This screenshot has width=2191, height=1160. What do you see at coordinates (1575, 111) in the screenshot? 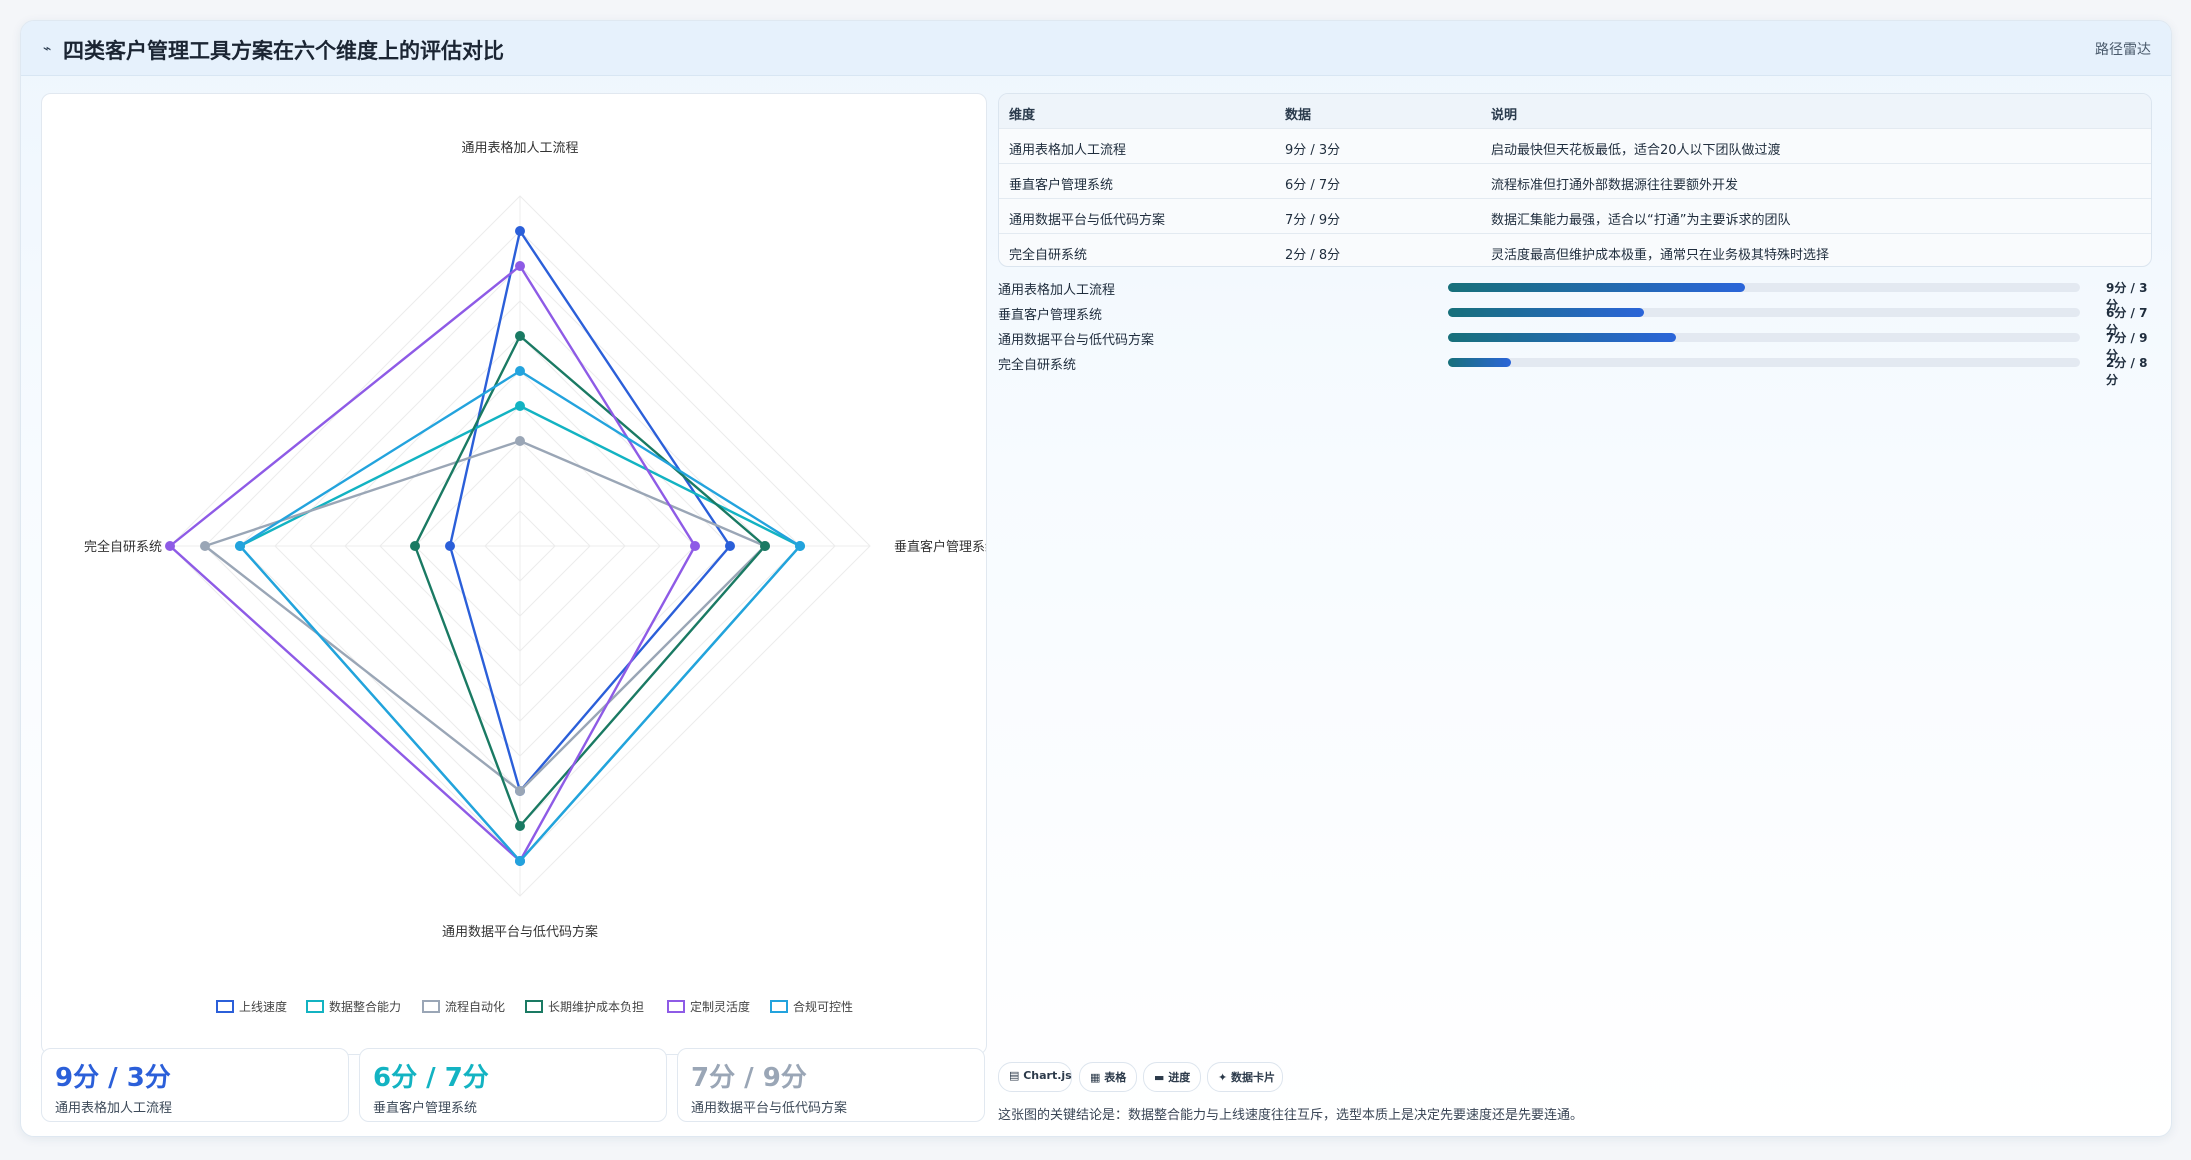
I see `table-header-row: 维度 数据 说明` at bounding box center [1575, 111].